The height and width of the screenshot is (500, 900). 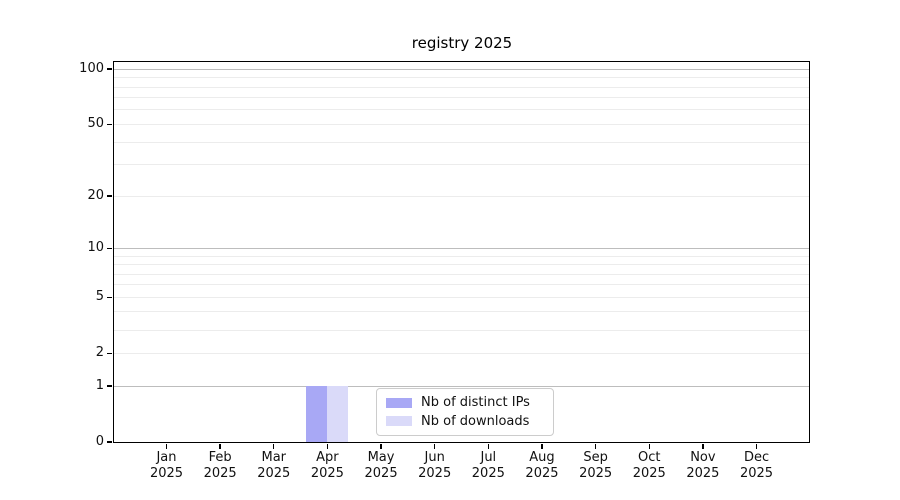 I want to click on y-tick-label: 0, so click(x=99, y=441).